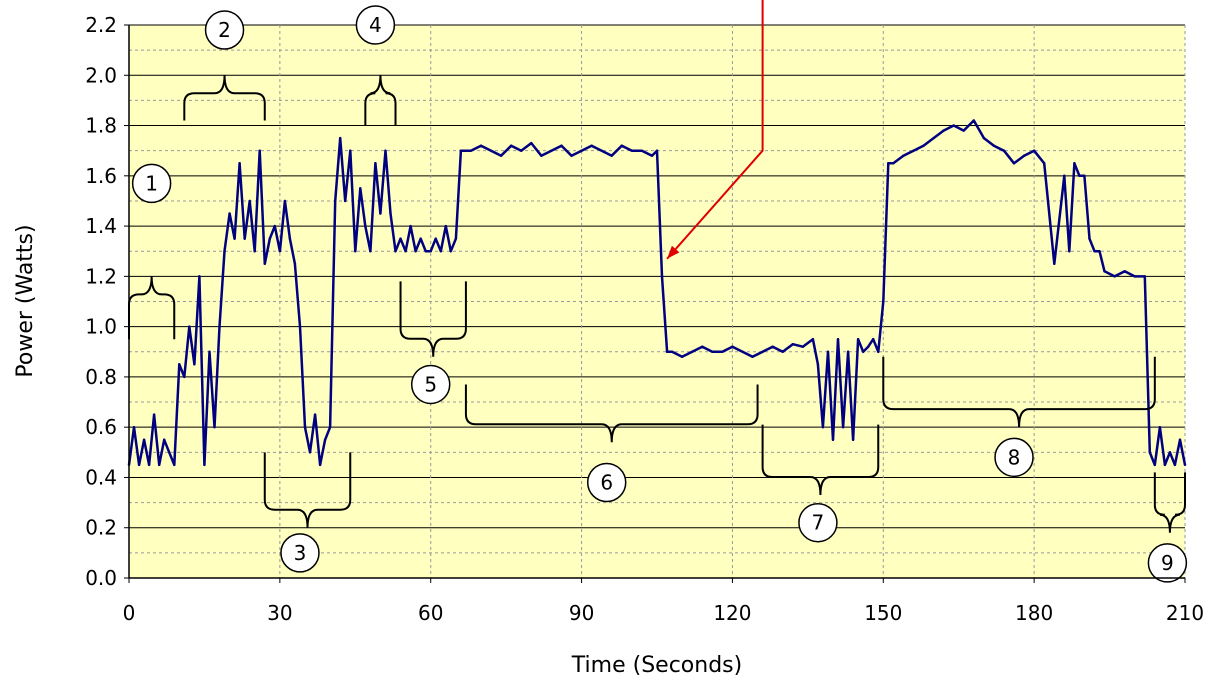 The image size is (1217, 689). I want to click on marker-label-3: 3, so click(300, 553).